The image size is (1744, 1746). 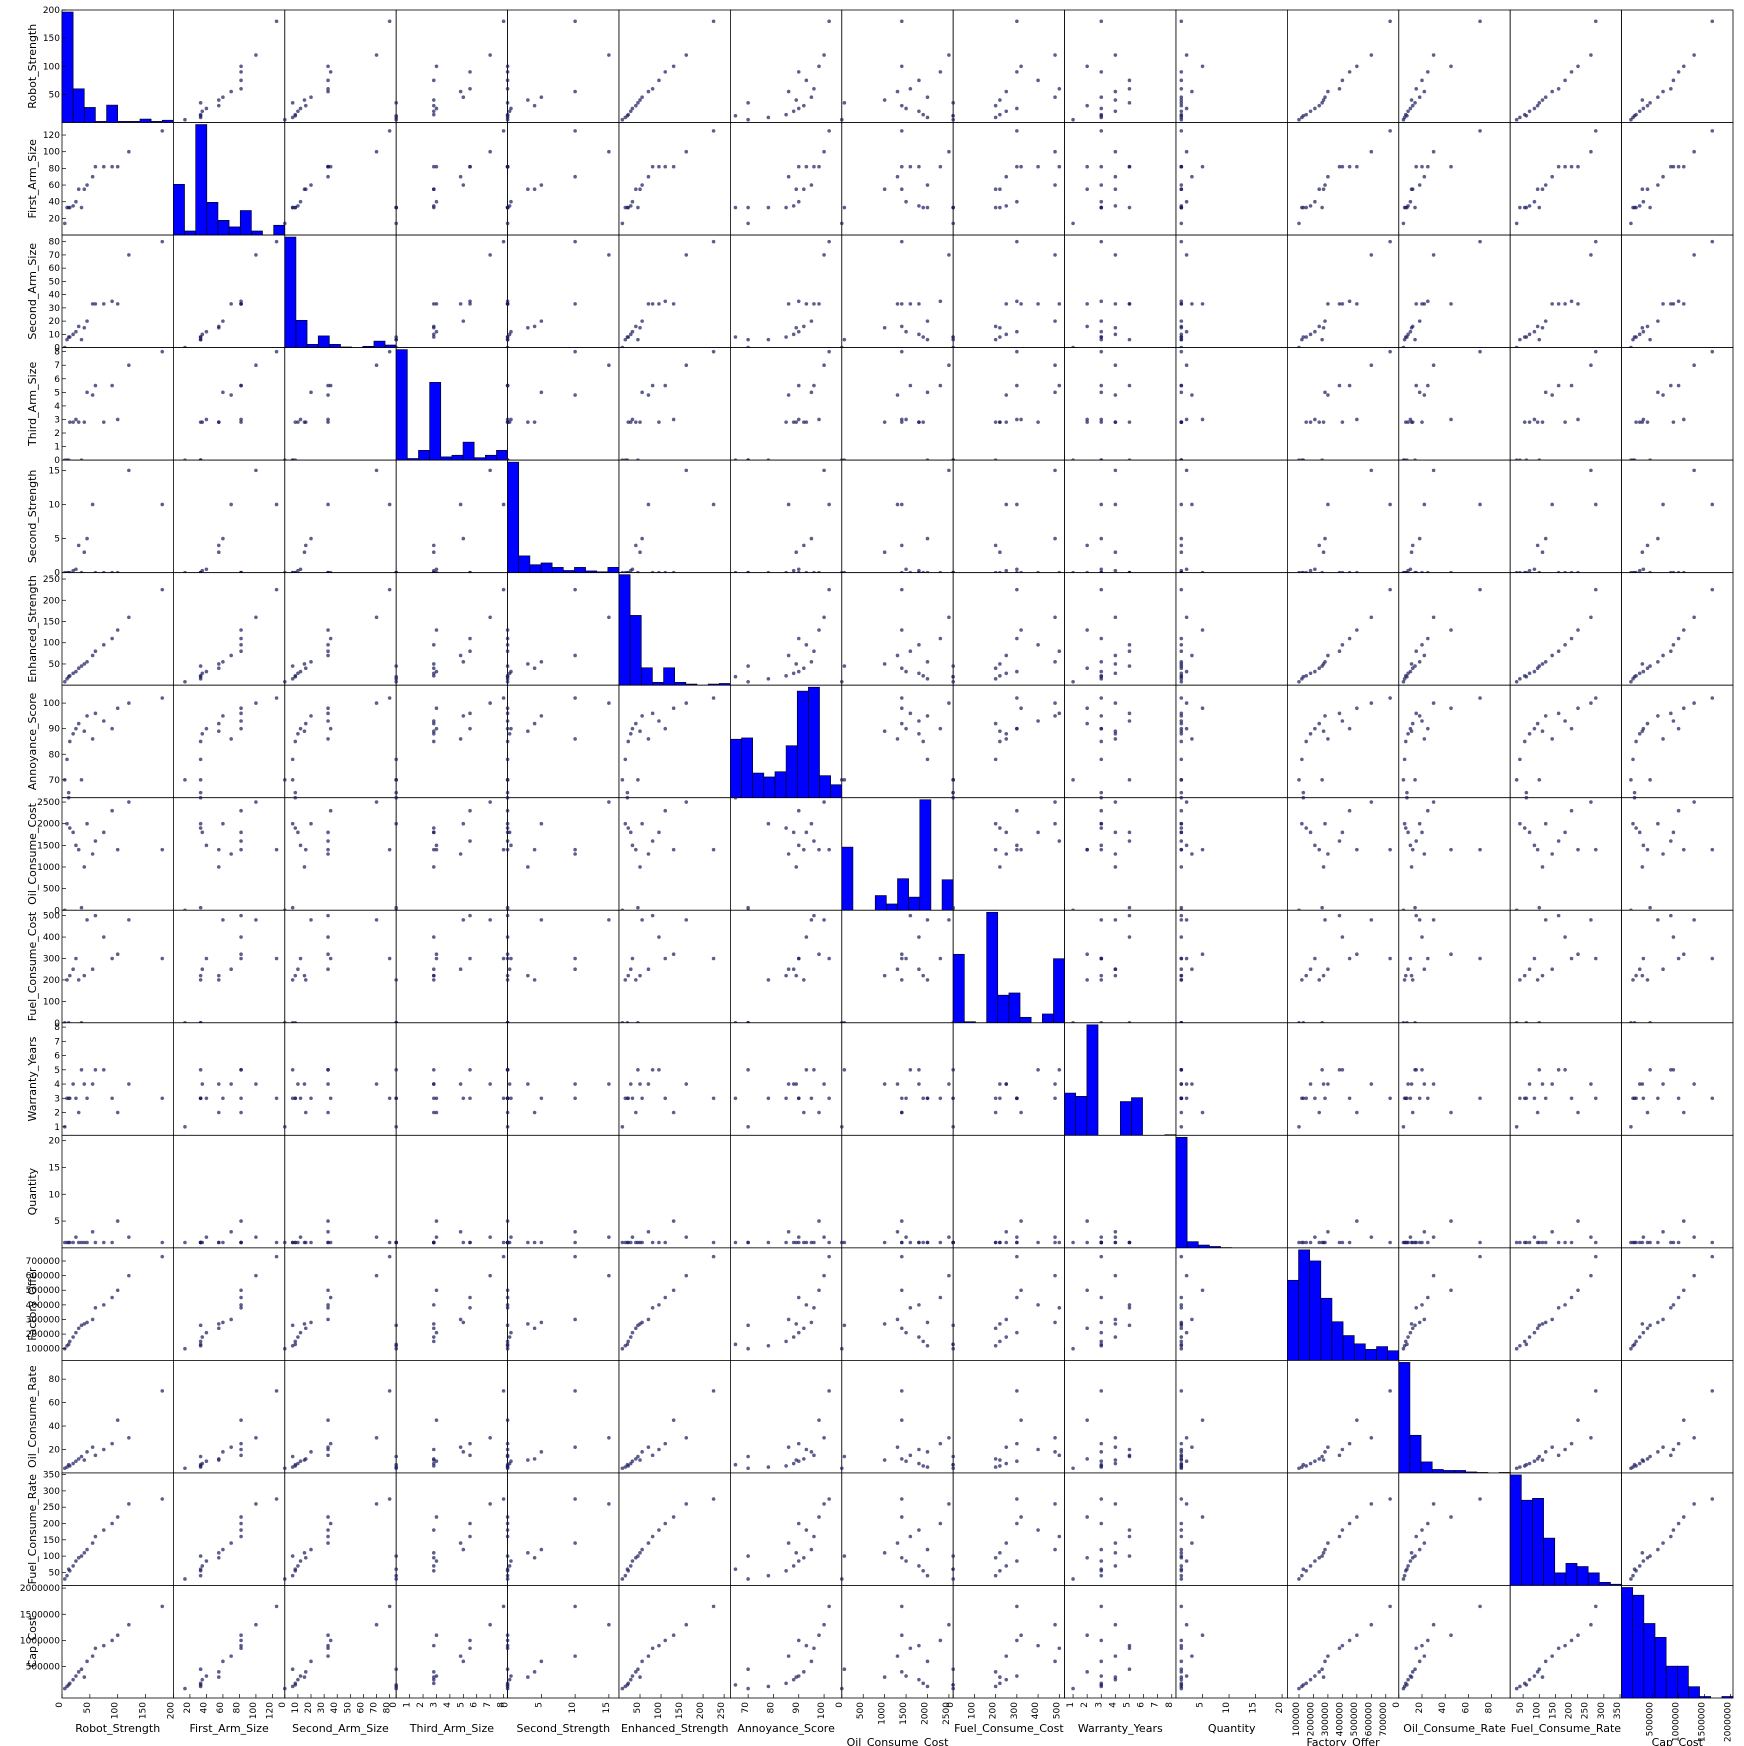 What do you see at coordinates (55, 1427) in the screenshot?
I see `y-tick-label: 40` at bounding box center [55, 1427].